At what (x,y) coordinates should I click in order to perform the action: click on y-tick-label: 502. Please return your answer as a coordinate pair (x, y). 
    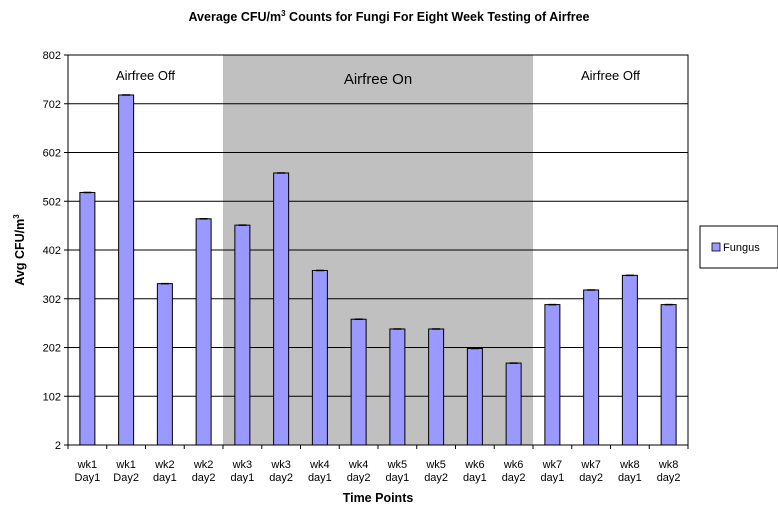
    Looking at the image, I should click on (52, 202).